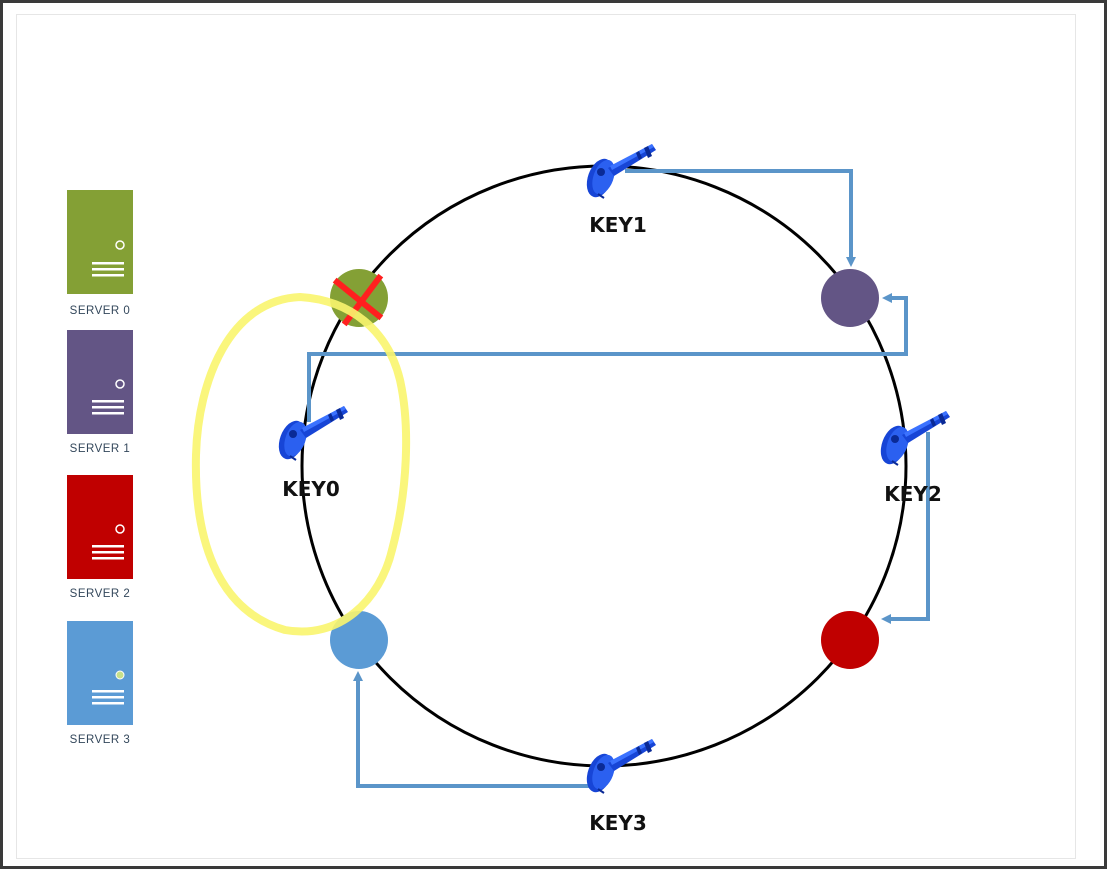  I want to click on arrow-key3-to-server3, so click(472, 729).